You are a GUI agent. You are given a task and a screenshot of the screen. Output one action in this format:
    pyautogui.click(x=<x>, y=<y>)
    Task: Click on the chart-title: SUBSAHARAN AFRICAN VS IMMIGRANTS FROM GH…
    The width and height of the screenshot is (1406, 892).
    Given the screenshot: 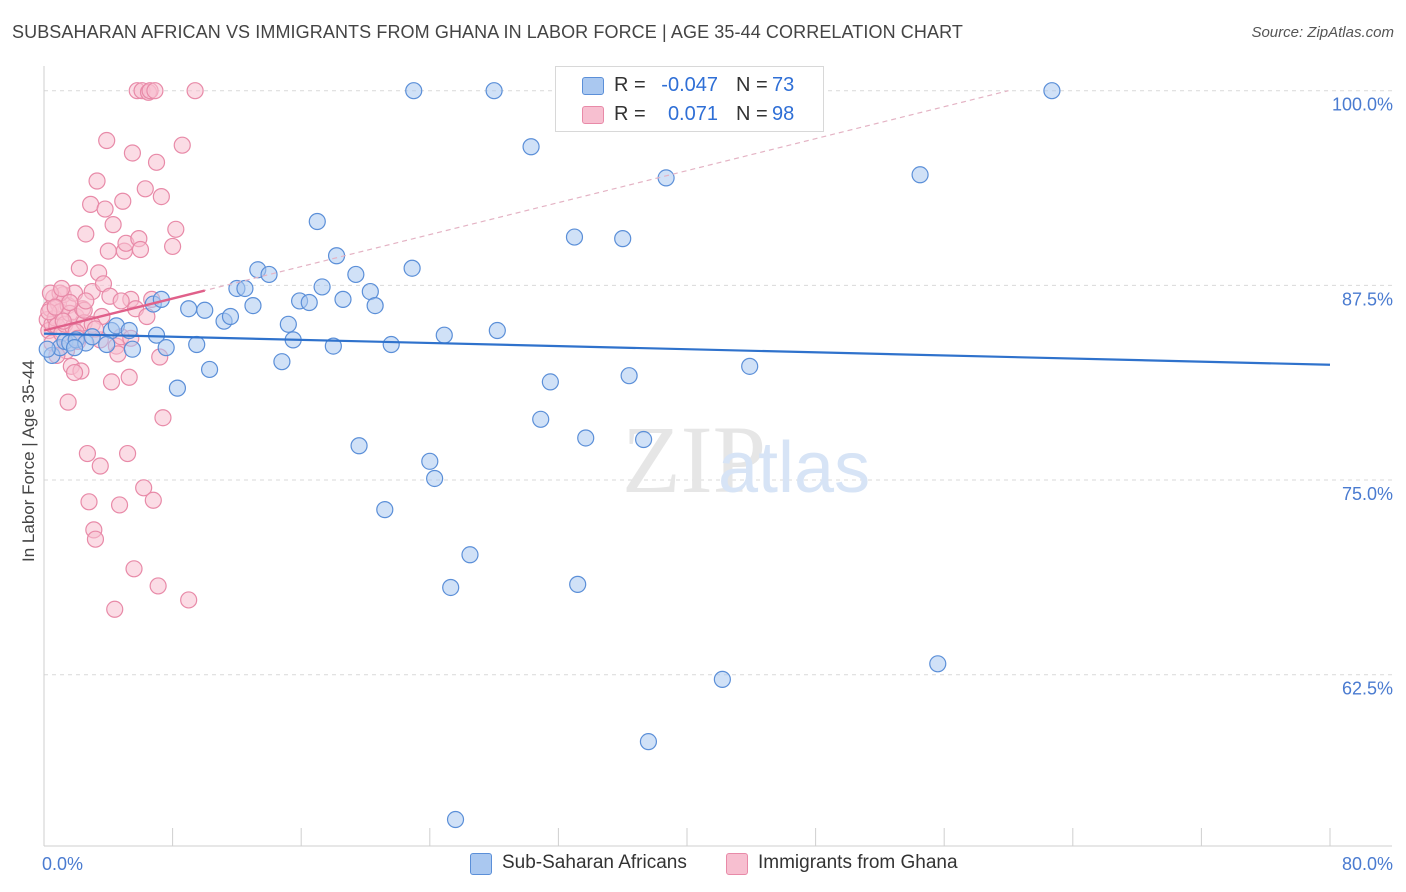 What is the action you would take?
    pyautogui.click(x=487, y=32)
    